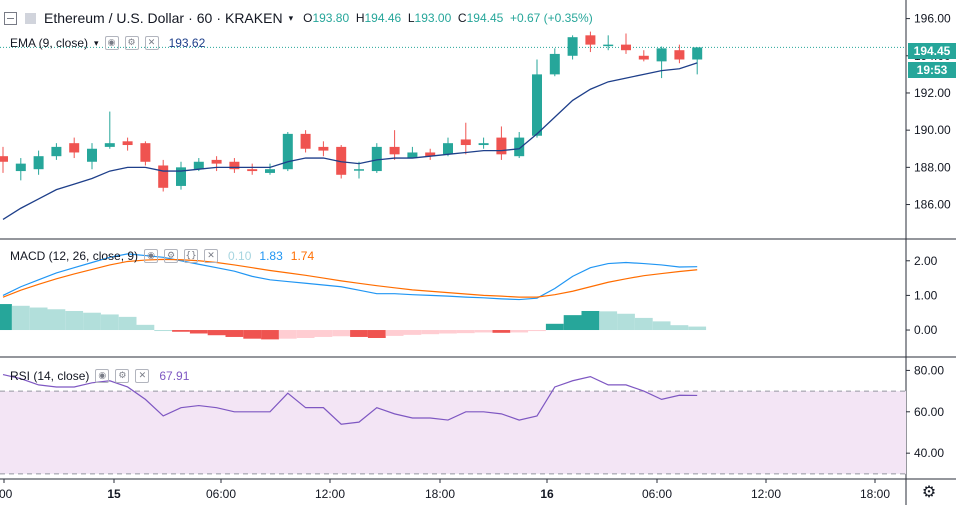 This screenshot has width=956, height=505. Describe the element at coordinates (50, 376) in the screenshot. I see `rsi-label: RSI (14, close)` at that location.